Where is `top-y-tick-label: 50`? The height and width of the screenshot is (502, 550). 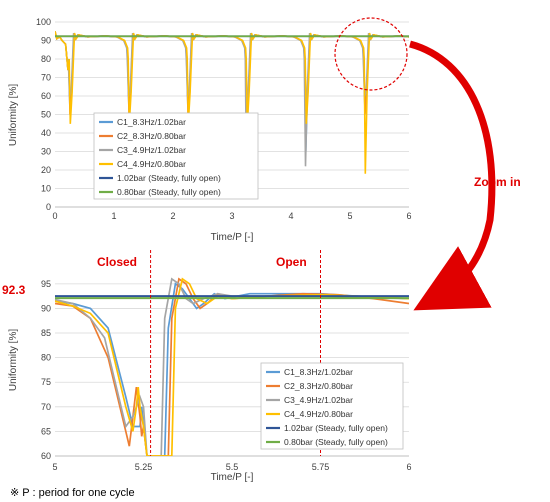 top-y-tick-label: 50 is located at coordinates (46, 115).